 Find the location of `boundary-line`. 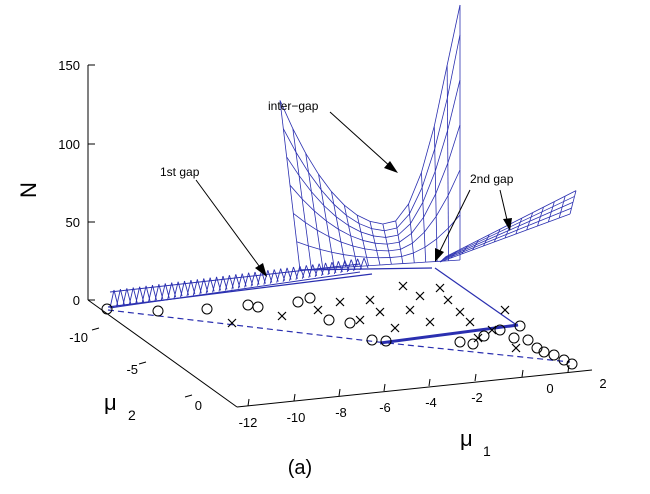

boundary-line is located at coordinates (243, 326).